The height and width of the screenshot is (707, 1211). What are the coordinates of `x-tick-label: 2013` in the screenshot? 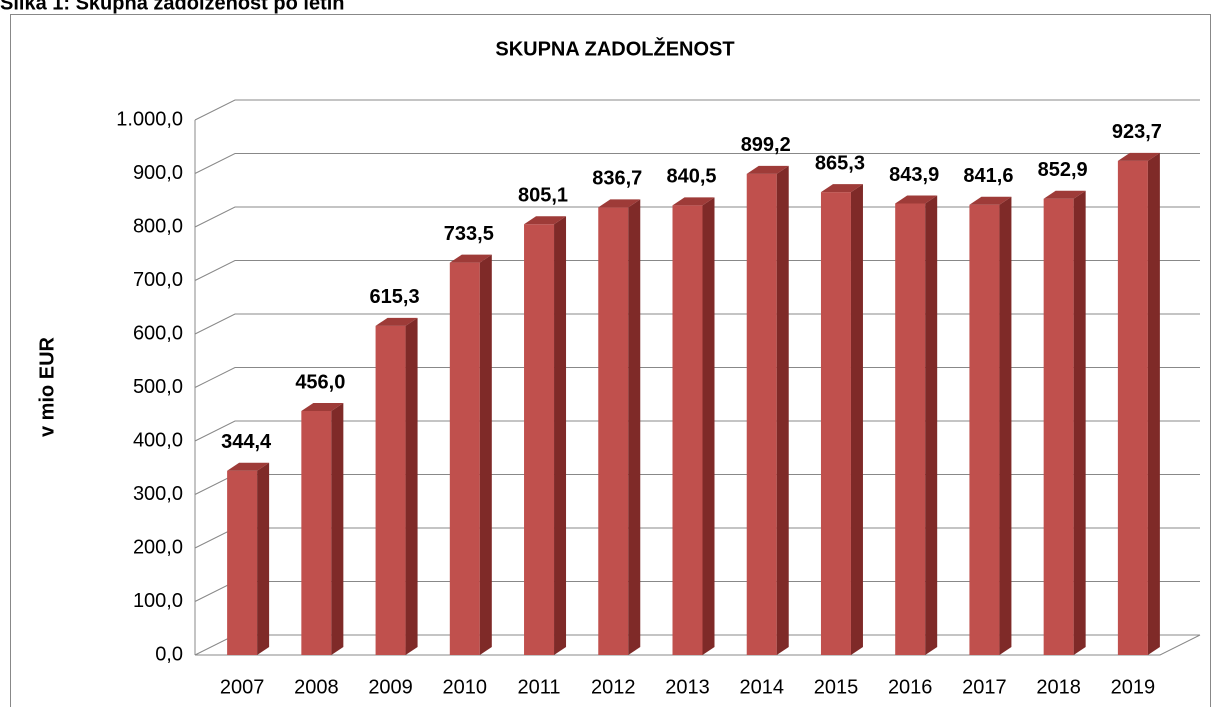 It's located at (687, 687).